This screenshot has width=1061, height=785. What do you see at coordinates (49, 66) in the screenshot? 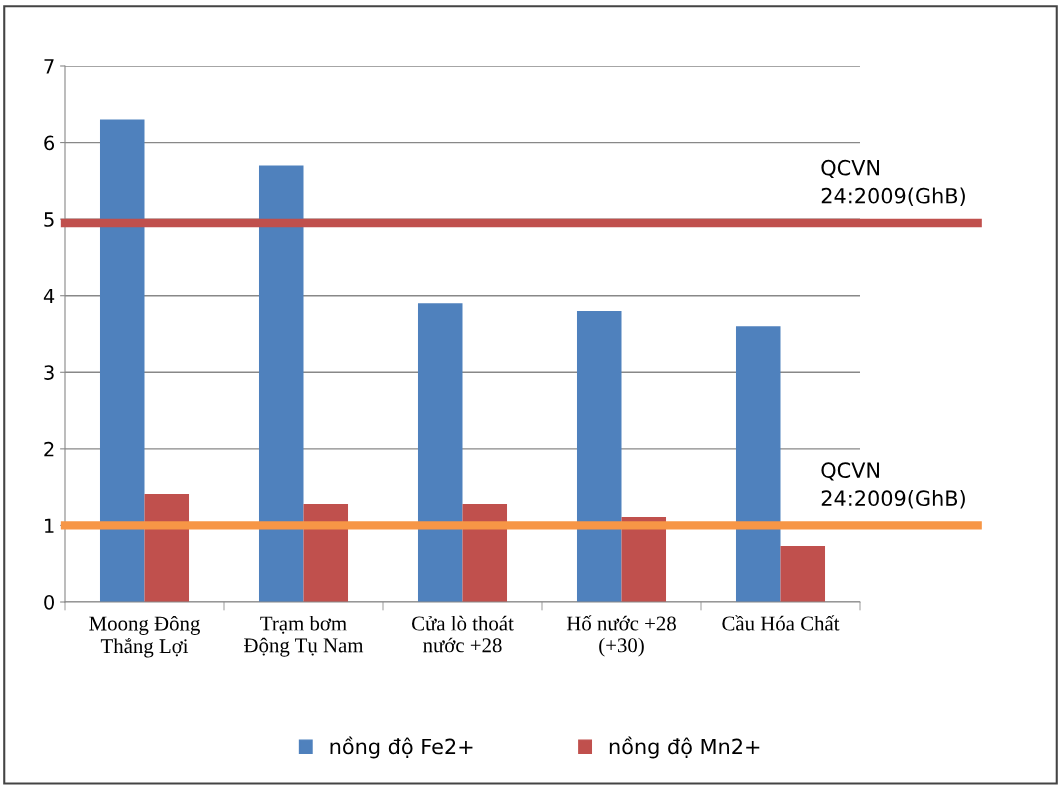
I see `y-tick-label: 7` at bounding box center [49, 66].